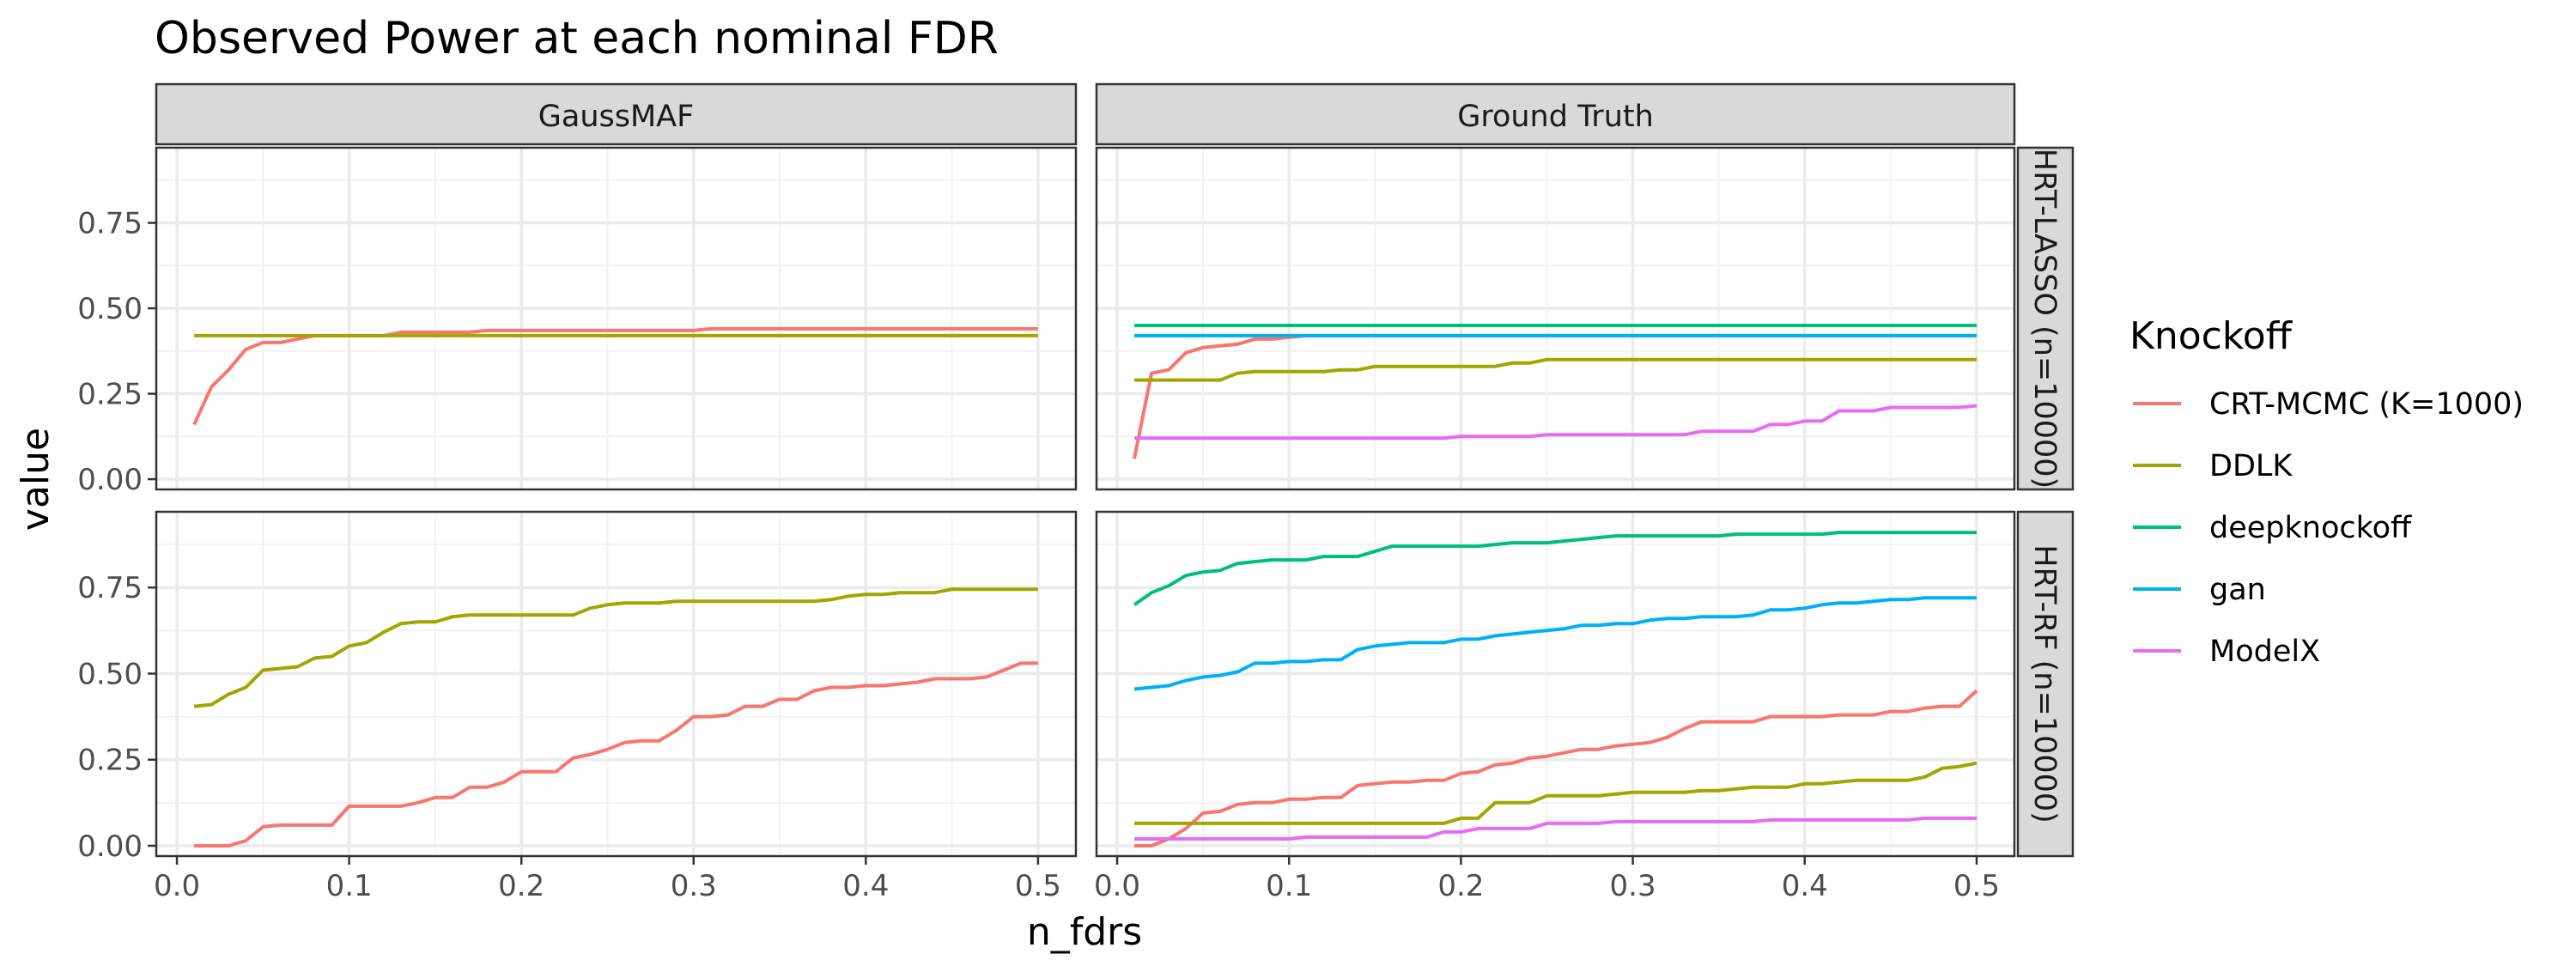  What do you see at coordinates (2200, 590) in the screenshot?
I see `legend-item: gan` at bounding box center [2200, 590].